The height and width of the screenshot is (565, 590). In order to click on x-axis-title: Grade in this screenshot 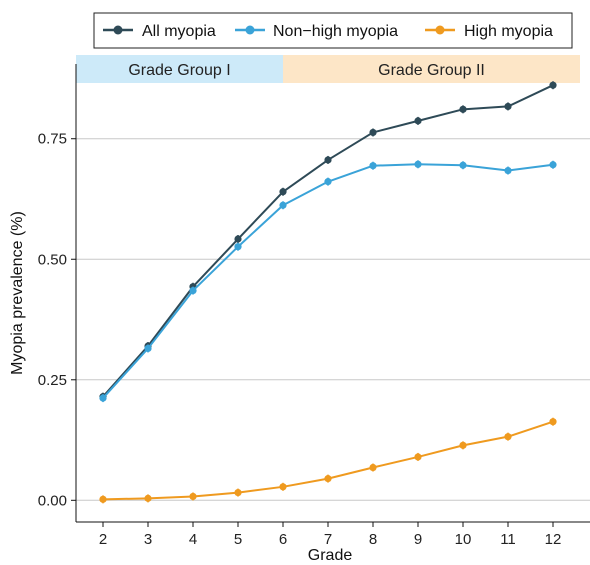, I will do `click(330, 555)`.